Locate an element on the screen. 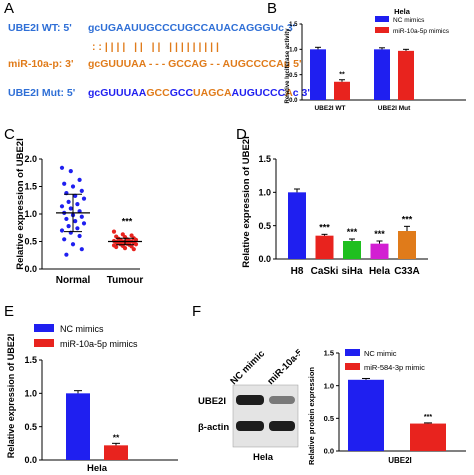  panel-label-a: A is located at coordinates (9, 8).